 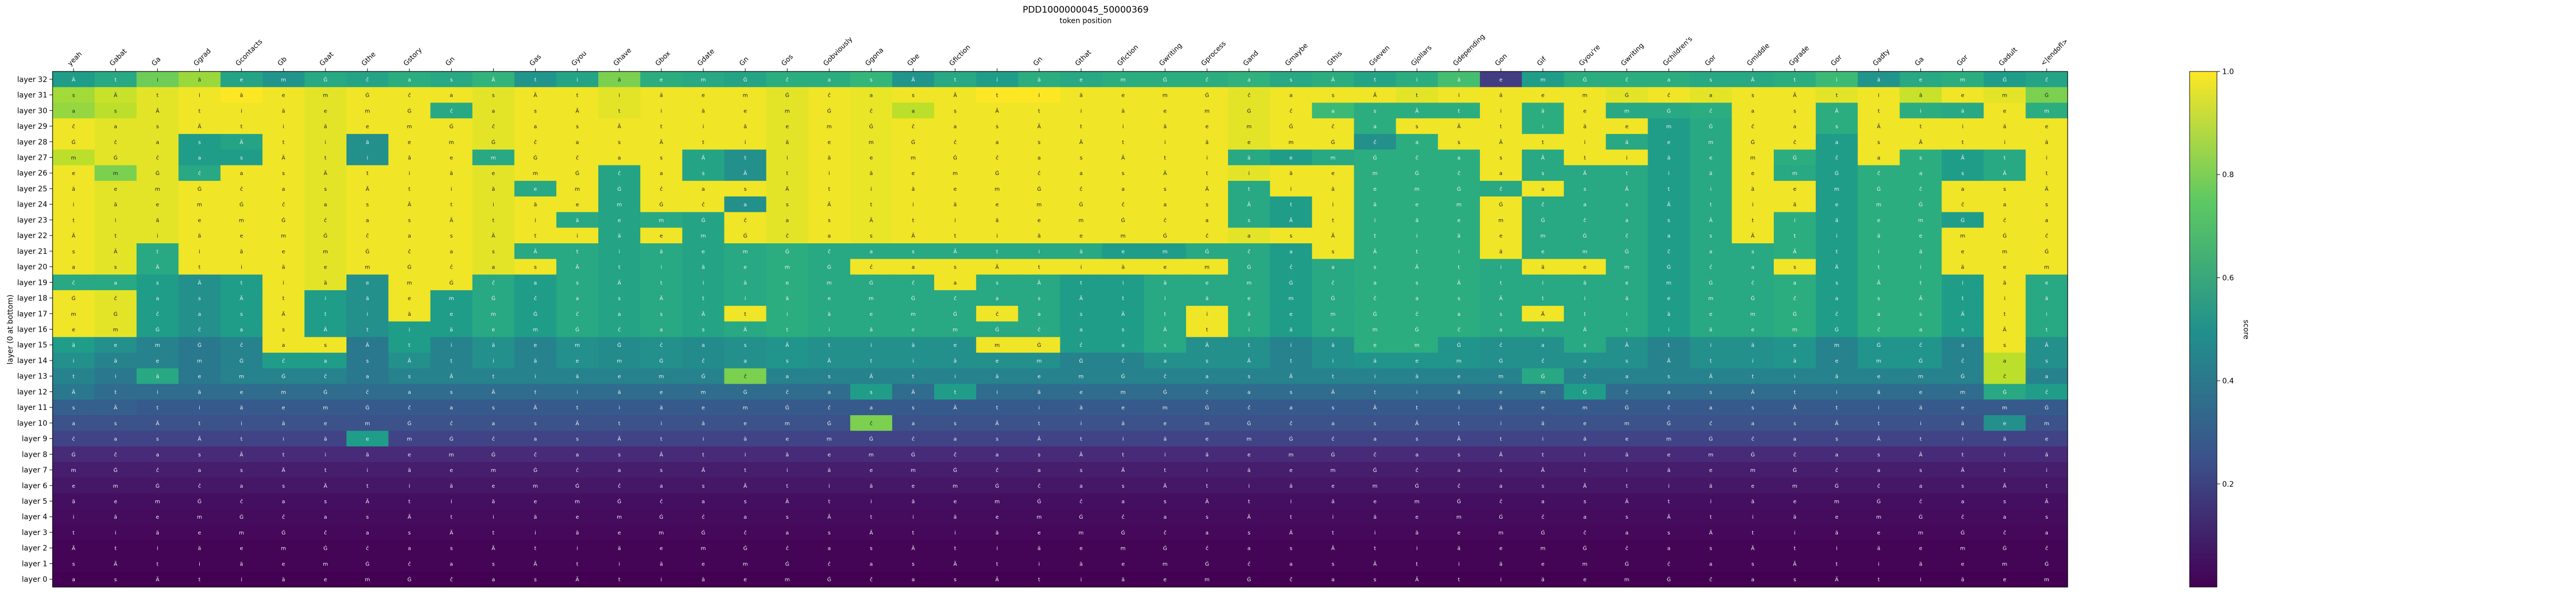 I want to click on x-tick-label: Gthis, so click(x=1335, y=59).